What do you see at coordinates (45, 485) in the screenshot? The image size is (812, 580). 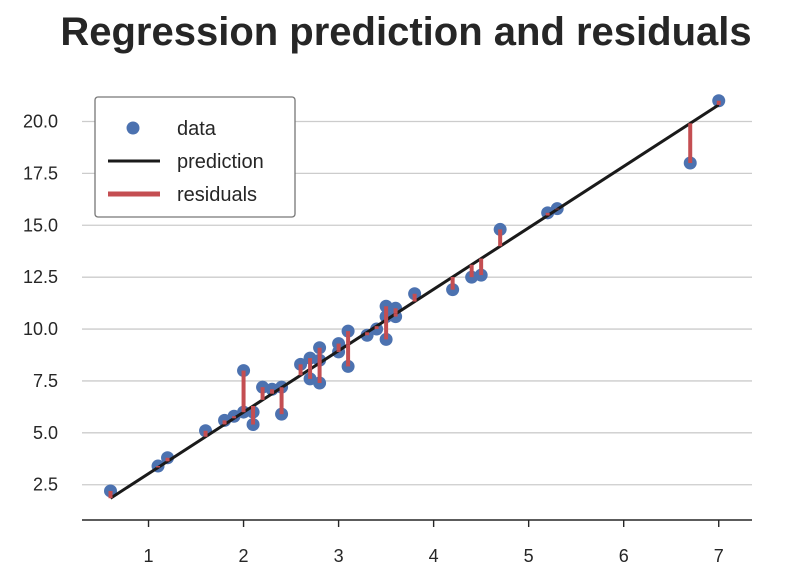 I see `y-tick-label: 2.5` at bounding box center [45, 485].